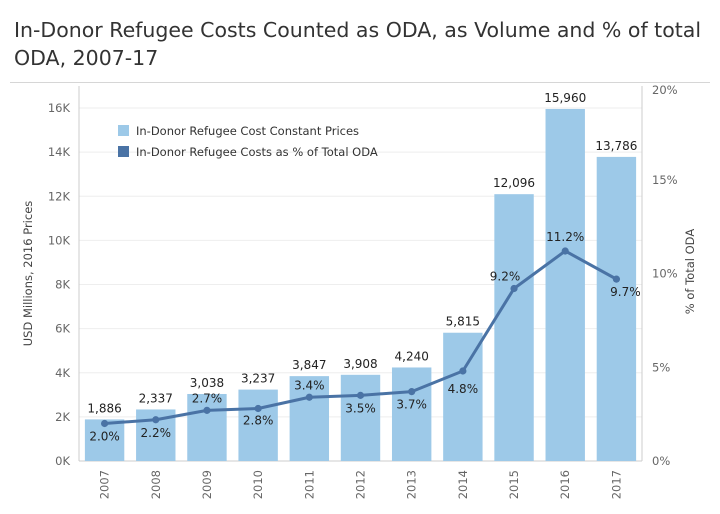 This screenshot has height=514, width=720. Describe the element at coordinates (59, 196) in the screenshot. I see `y-tick-label: 12K` at that location.